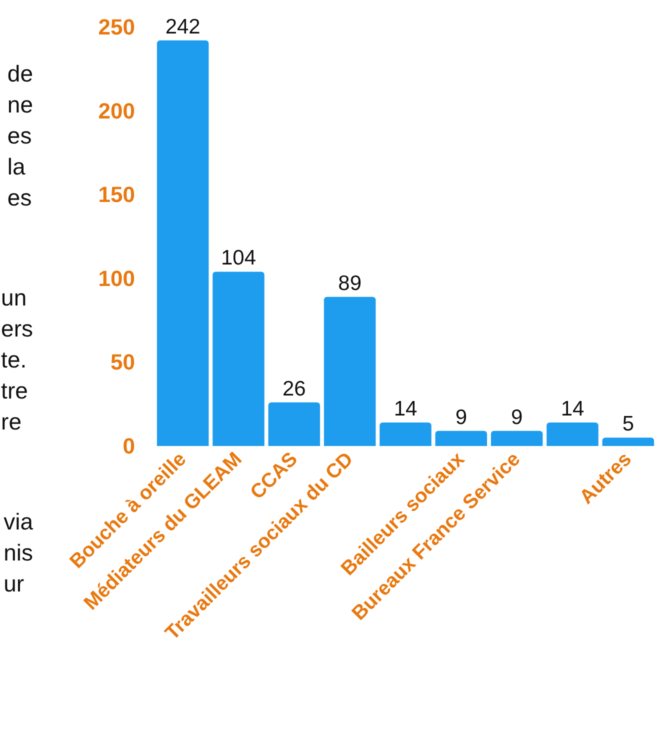  What do you see at coordinates (20, 135) in the screenshot?
I see `text: de ne es la es` at bounding box center [20, 135].